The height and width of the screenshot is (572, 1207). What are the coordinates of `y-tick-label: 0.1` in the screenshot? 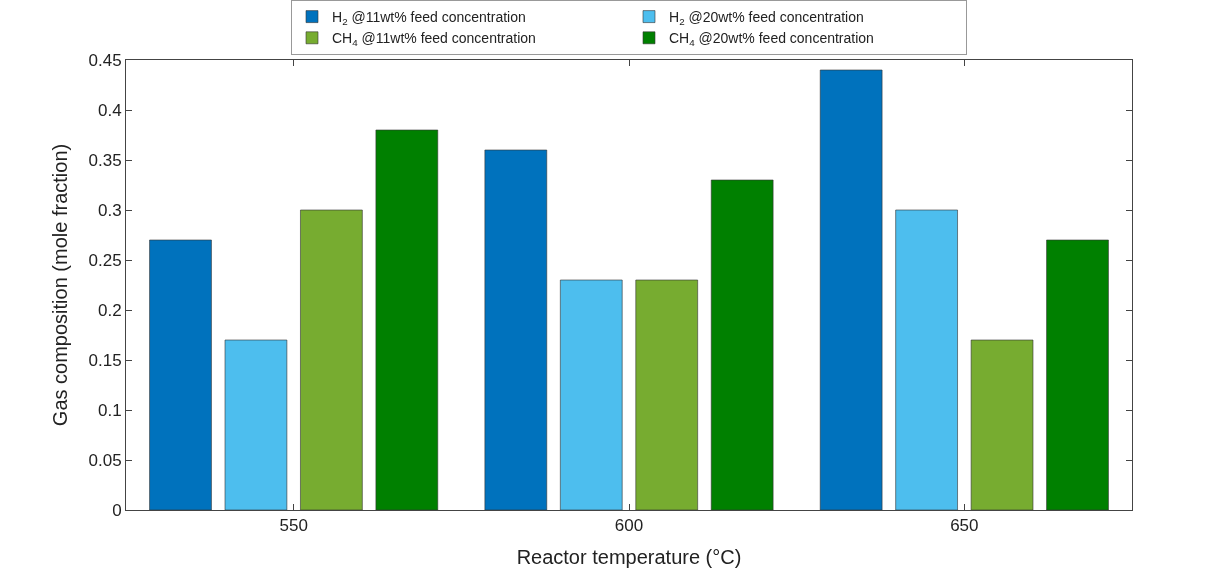 It's located at (109, 410).